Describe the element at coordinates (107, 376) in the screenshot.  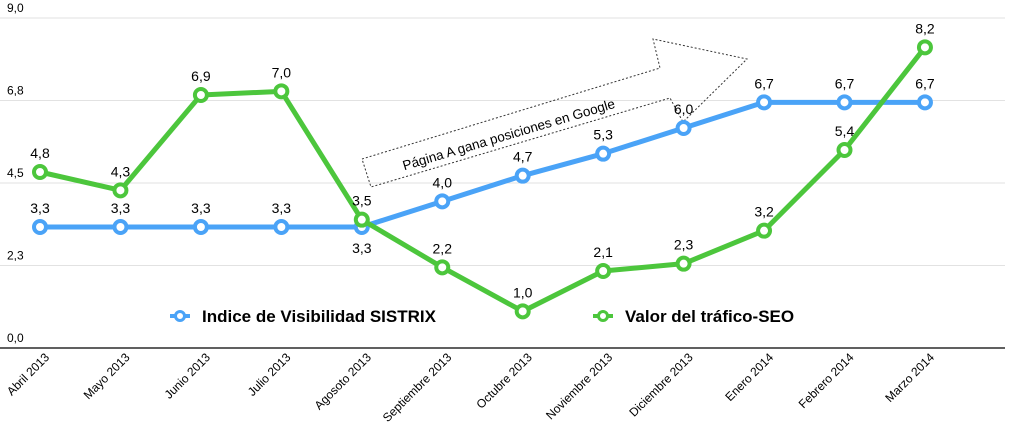
I see `x-tick-label: Mayo 2013` at that location.